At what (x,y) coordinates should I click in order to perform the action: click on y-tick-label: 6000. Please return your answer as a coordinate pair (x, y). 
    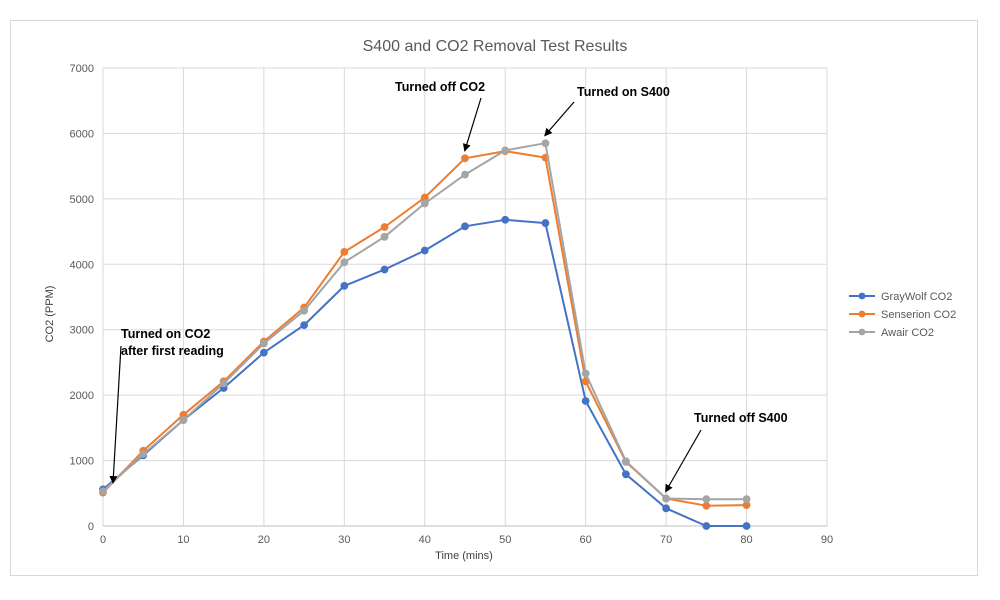
    Looking at the image, I should click on (82, 134).